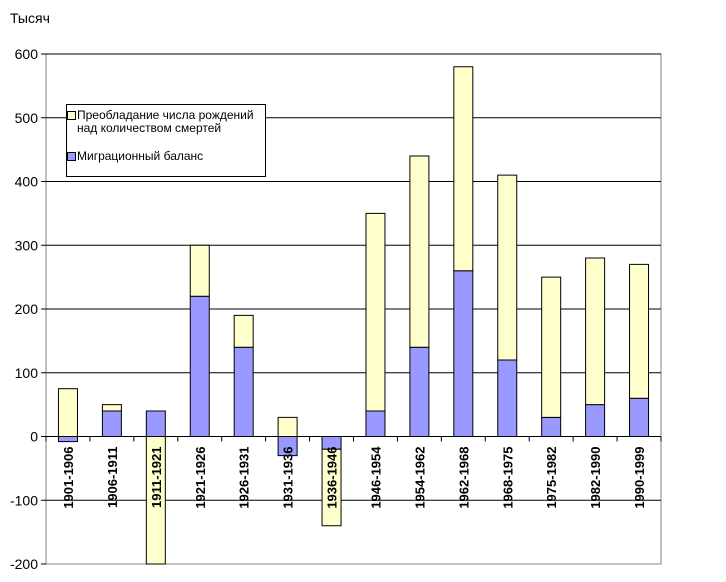  What do you see at coordinates (140, 156) in the screenshot?
I see `legend-label-migration: Миграционный баланс` at bounding box center [140, 156].